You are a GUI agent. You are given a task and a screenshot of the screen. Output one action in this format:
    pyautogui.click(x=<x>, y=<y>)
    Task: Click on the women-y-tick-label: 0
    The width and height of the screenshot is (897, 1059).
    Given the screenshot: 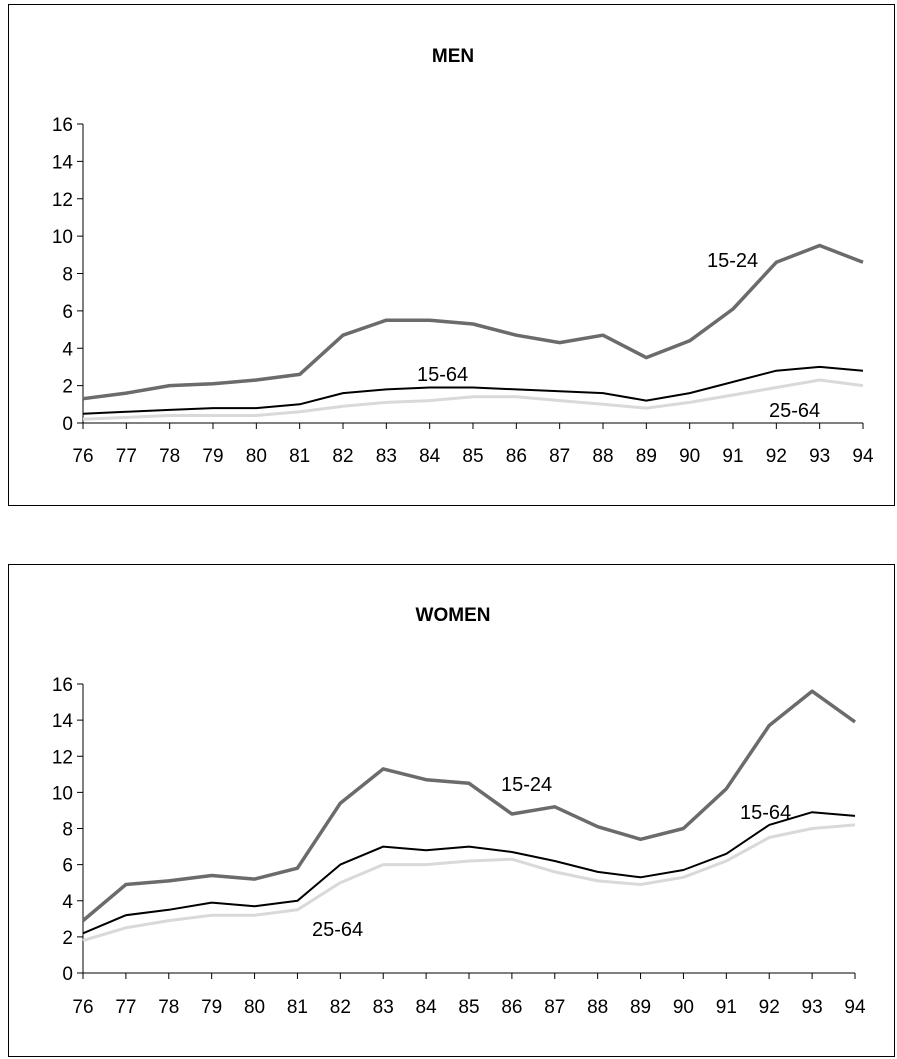 What is the action you would take?
    pyautogui.click(x=67, y=974)
    